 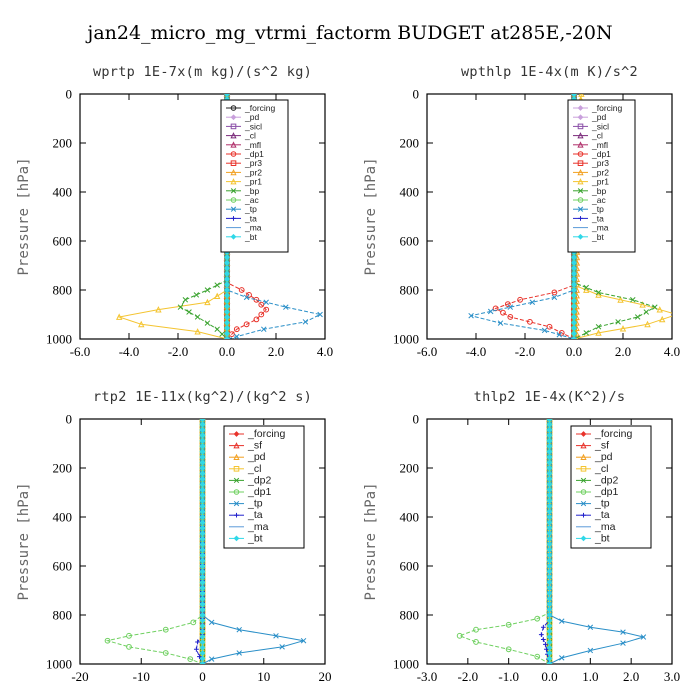 What do you see at coordinates (476, 351) in the screenshot?
I see `x-tick-label: -4.0` at bounding box center [476, 351].